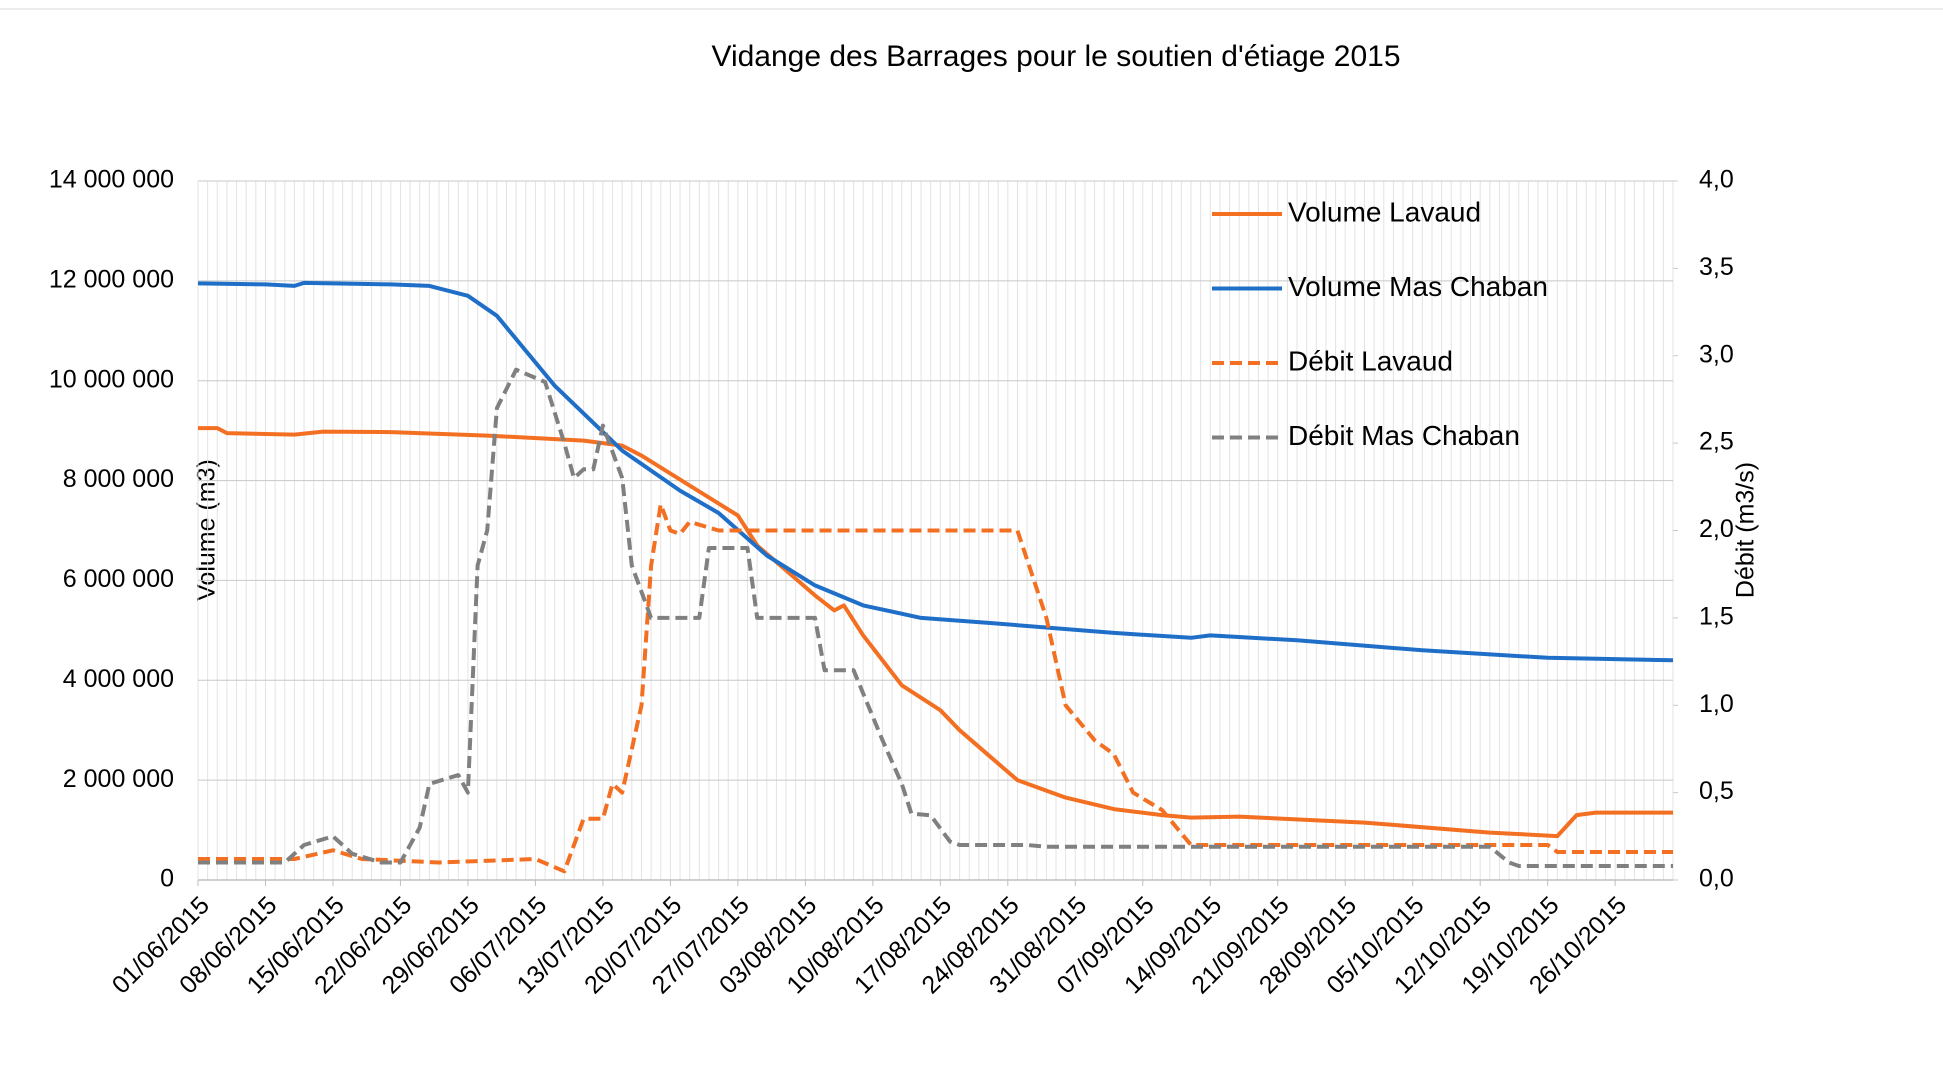  I want to click on y2-tick-label: 2,5, so click(1716, 442).